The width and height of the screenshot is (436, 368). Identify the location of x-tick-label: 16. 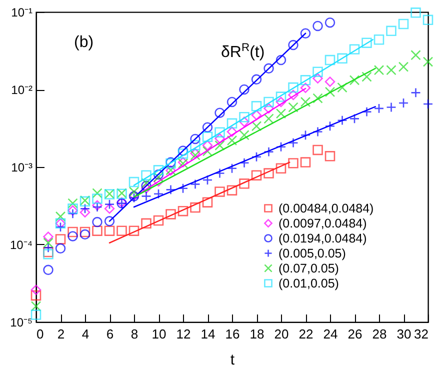
(232, 334).